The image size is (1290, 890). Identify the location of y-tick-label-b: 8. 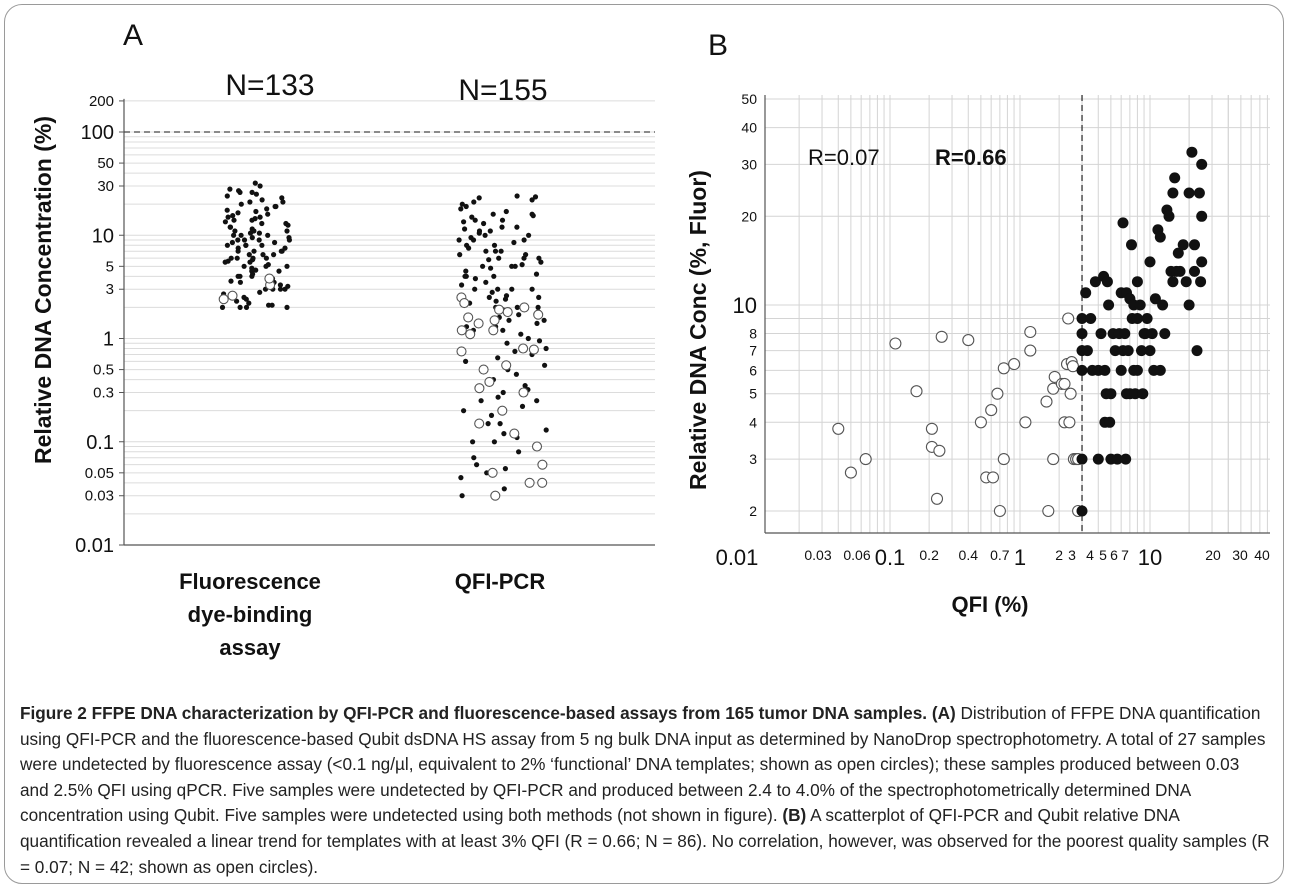
(753, 334).